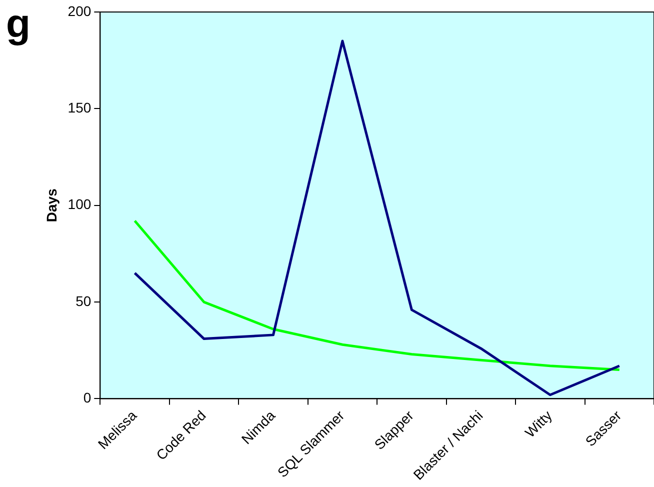 This screenshot has height=487, width=654. Describe the element at coordinates (80, 204) in the screenshot. I see `y-tick-label: 100` at that location.